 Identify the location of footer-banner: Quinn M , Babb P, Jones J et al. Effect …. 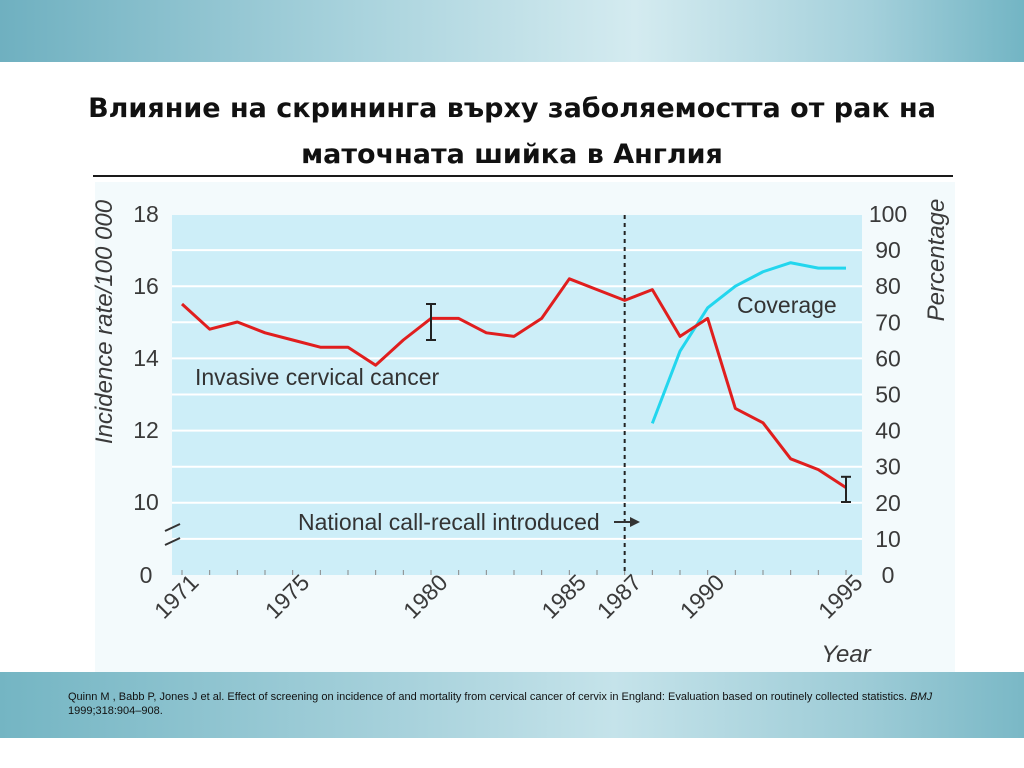
(512, 705).